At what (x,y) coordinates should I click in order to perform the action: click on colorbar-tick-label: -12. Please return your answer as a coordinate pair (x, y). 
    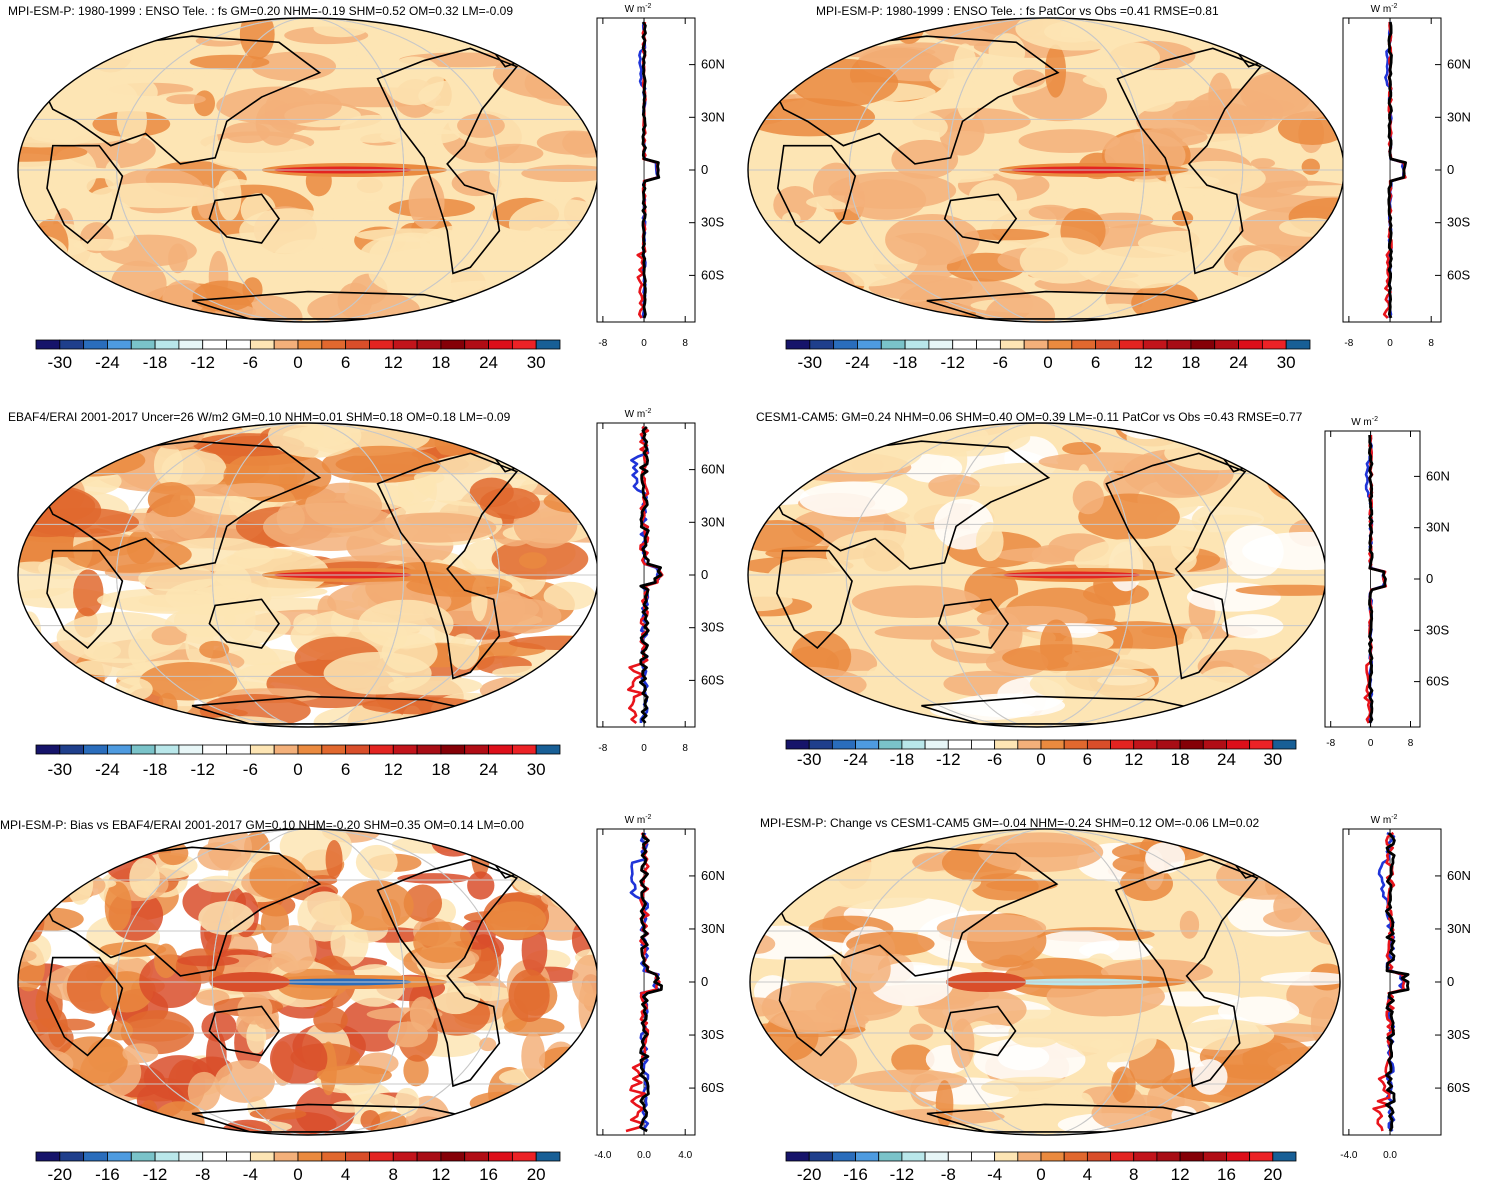
    Looking at the image, I should click on (202, 769).